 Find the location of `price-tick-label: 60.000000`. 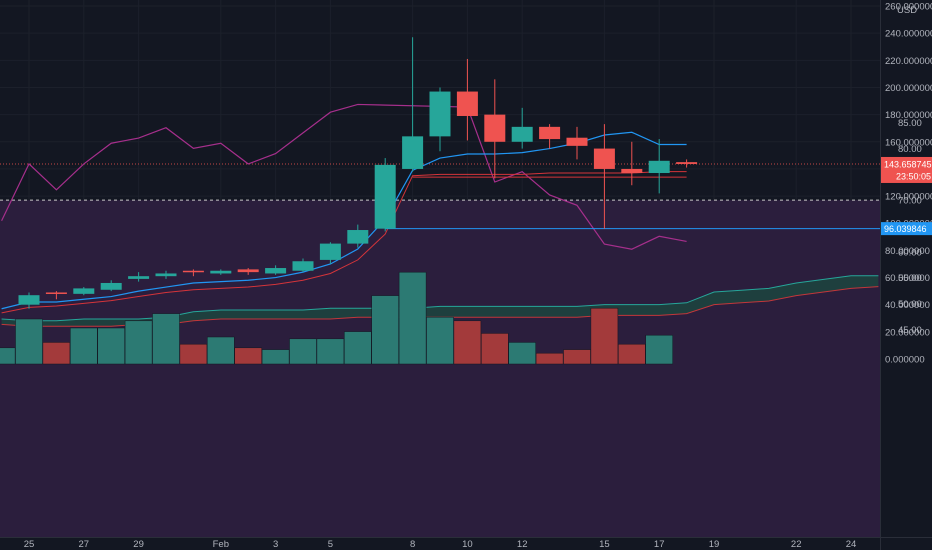

price-tick-label: 60.000000 is located at coordinates (907, 278).